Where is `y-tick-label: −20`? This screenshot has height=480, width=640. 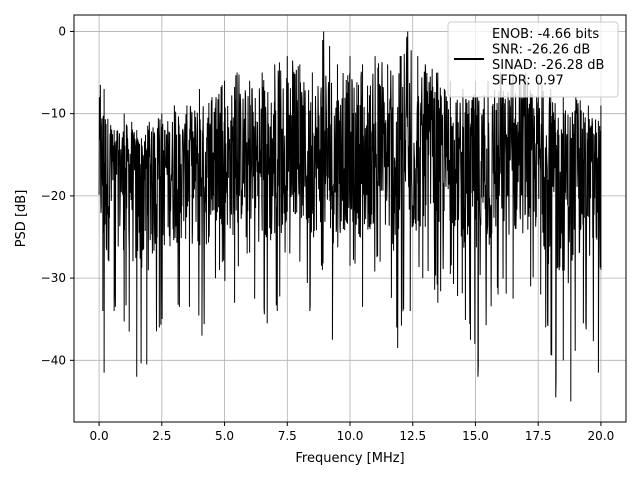 y-tick-label: −20 is located at coordinates (53, 196).